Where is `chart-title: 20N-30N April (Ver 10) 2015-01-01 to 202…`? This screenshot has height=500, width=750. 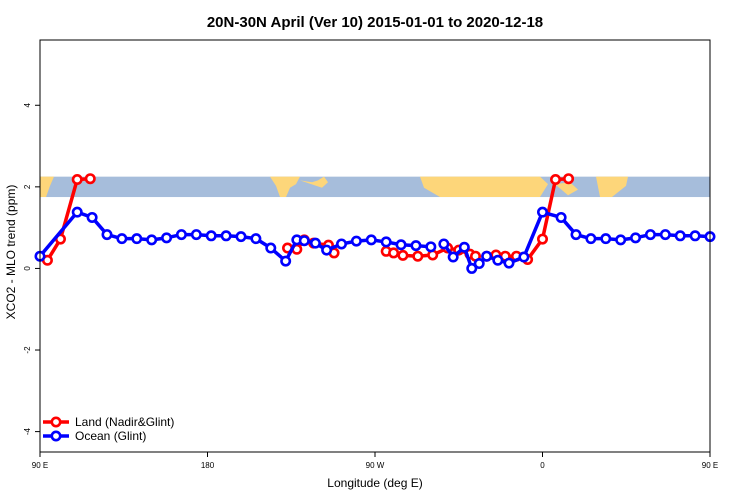
chart-title: 20N-30N April (Ver 10) 2015-01-01 to 202… is located at coordinates (375, 22).